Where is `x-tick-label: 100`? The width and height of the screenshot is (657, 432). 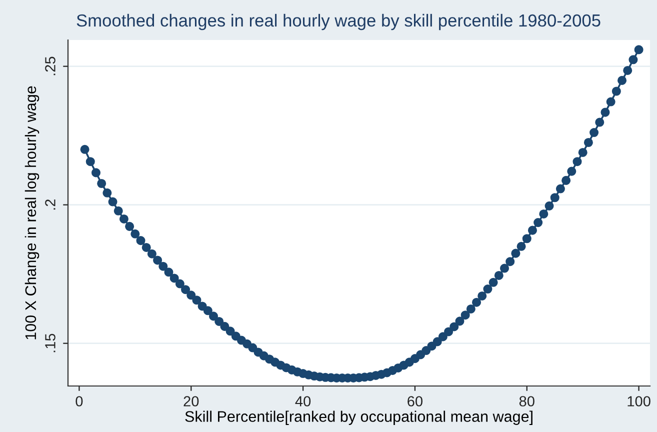 x-tick-label: 100 is located at coordinates (639, 401).